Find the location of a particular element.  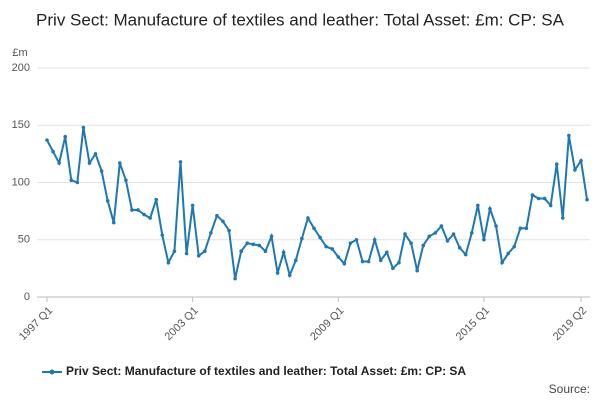

y-tick-label: 200 is located at coordinates (21, 68).